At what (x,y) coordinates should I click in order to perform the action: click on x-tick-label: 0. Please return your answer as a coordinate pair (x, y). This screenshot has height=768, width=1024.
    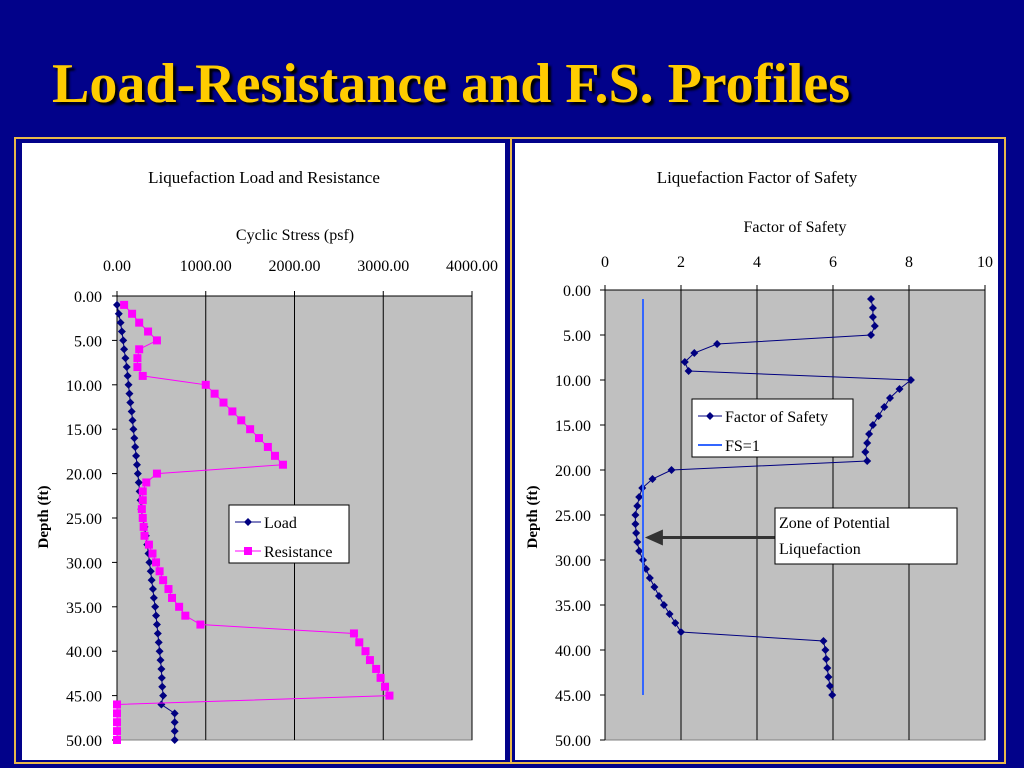
    Looking at the image, I should click on (605, 262).